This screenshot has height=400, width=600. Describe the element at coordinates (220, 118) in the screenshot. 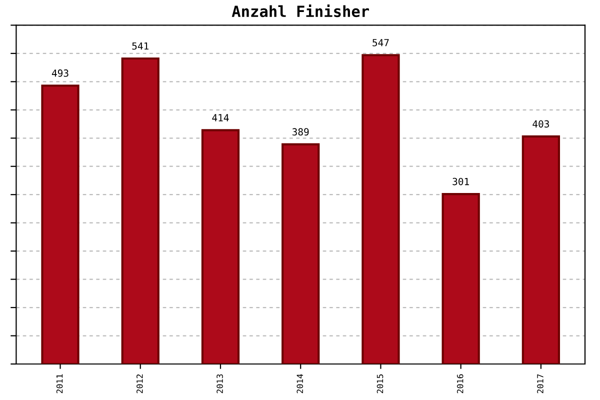

I see `data-label: 414` at that location.